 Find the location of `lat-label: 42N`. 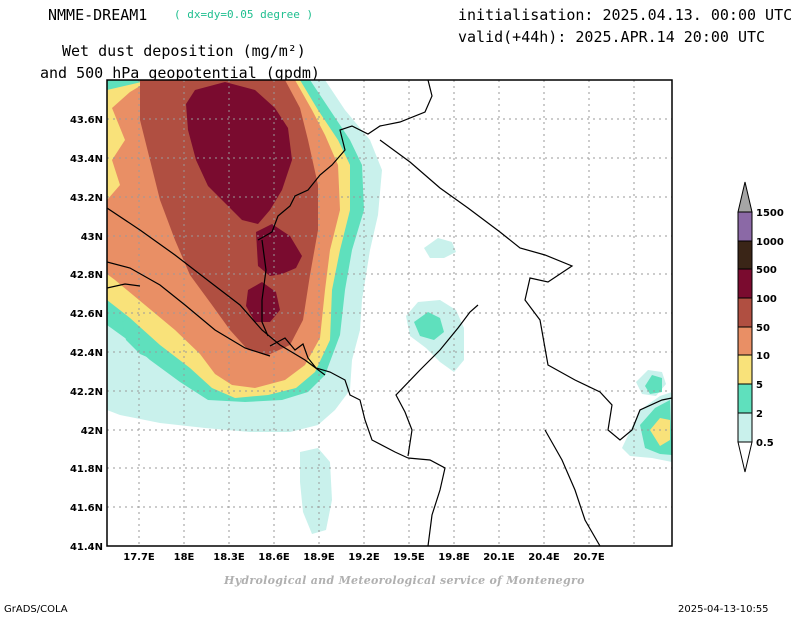

lat-label: 42N is located at coordinates (92, 431).